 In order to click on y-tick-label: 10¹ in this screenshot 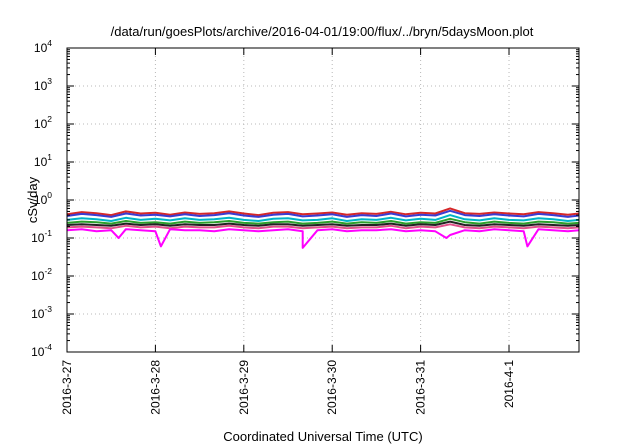, I will do `click(43, 160)`.